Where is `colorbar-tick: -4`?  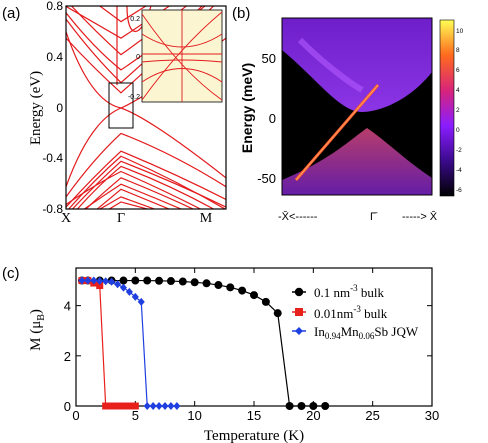 colorbar-tick: -4 is located at coordinates (459, 170).